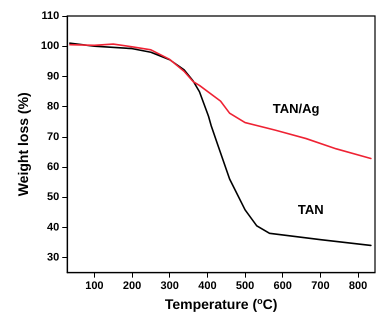 The width and height of the screenshot is (387, 324). I want to click on y-tick-label: 70, so click(53, 136).